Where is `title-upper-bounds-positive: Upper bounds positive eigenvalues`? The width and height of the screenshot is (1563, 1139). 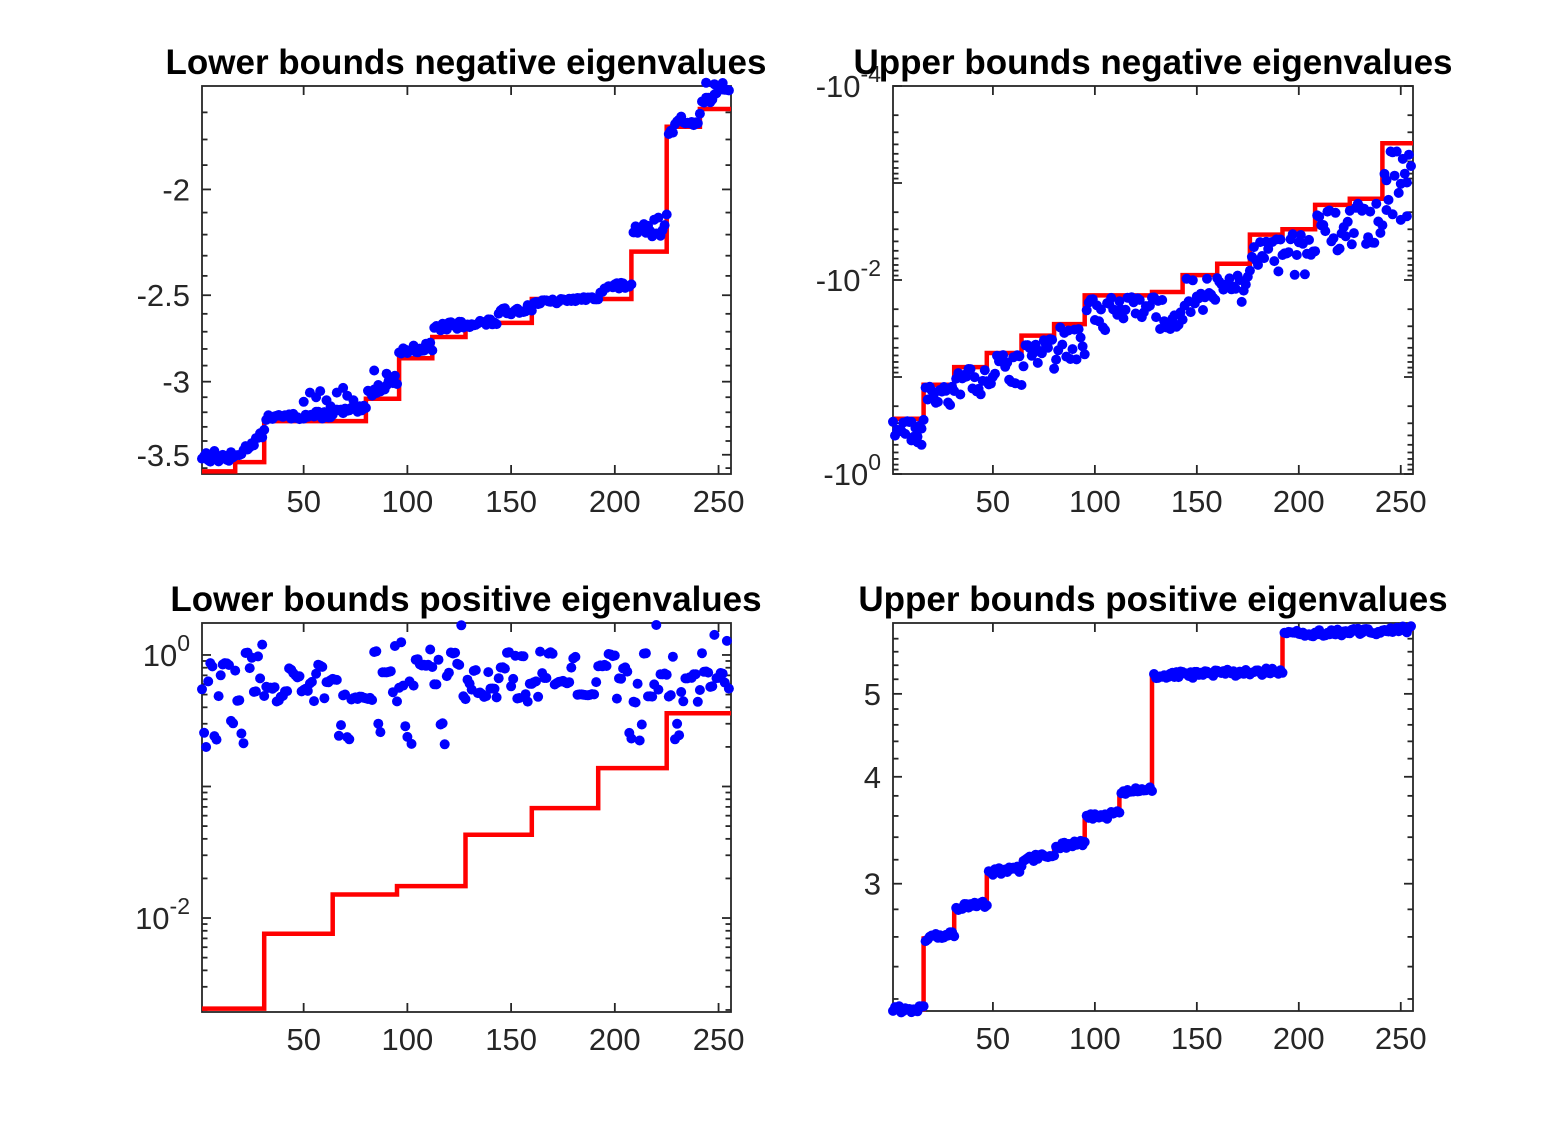
title-upper-bounds-positive: Upper bounds positive eigenvalues is located at coordinates (1153, 599).